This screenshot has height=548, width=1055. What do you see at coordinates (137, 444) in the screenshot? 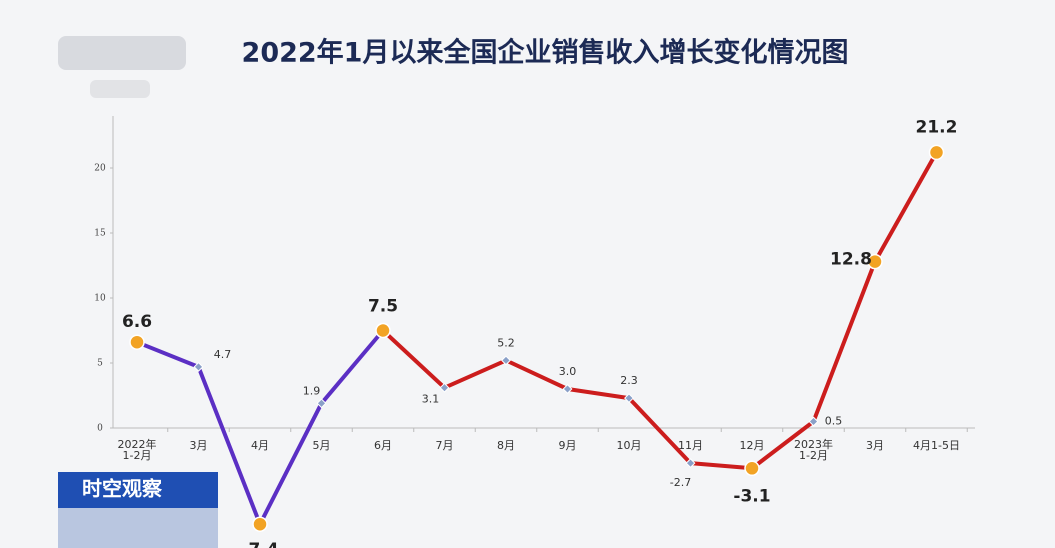
I see `x-tick-label: 2022年` at bounding box center [137, 444].